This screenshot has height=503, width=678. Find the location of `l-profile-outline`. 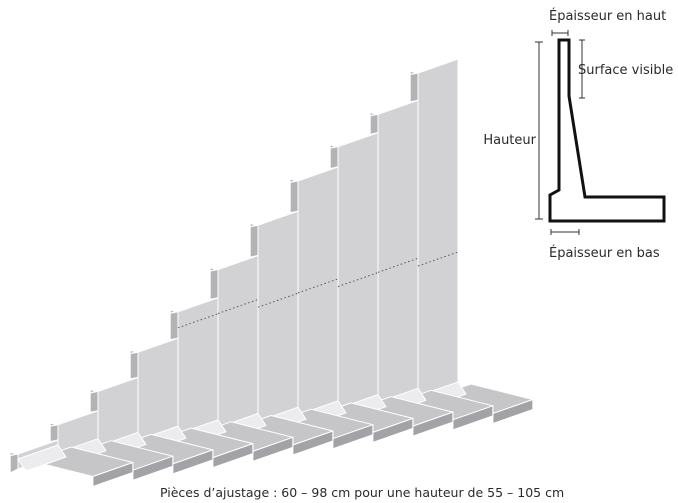

l-profile-outline is located at coordinates (607, 130).